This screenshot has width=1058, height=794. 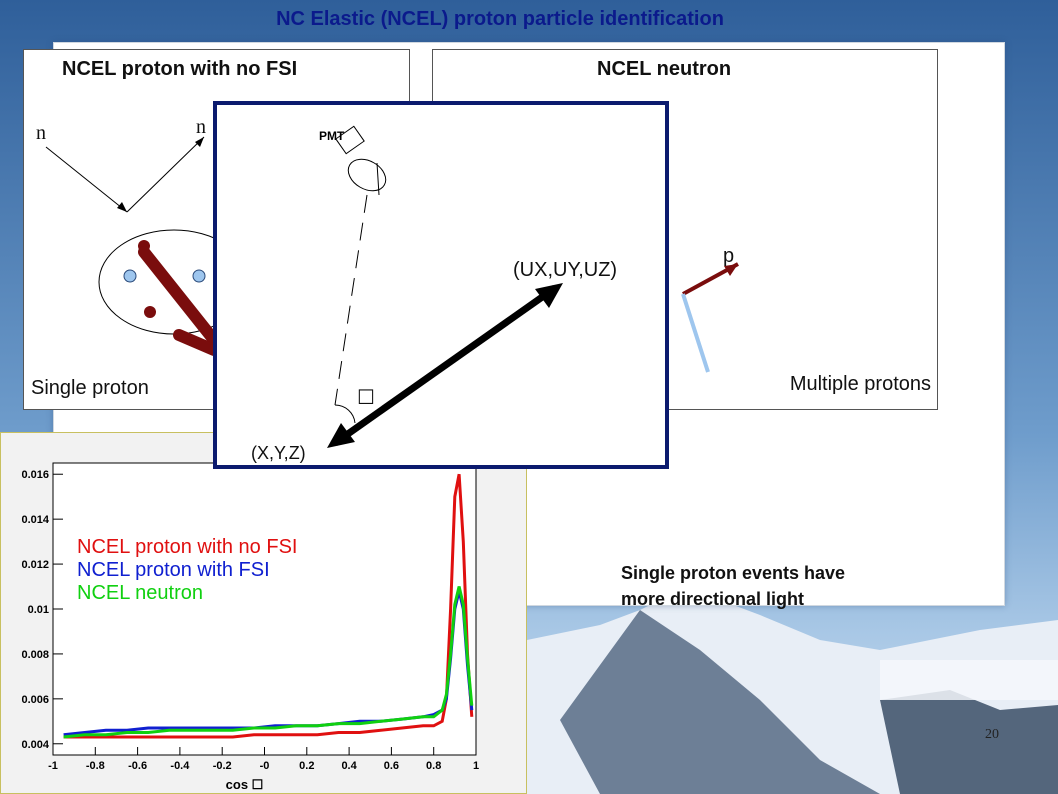 I want to click on neutron-diagram, so click(x=710, y=317).